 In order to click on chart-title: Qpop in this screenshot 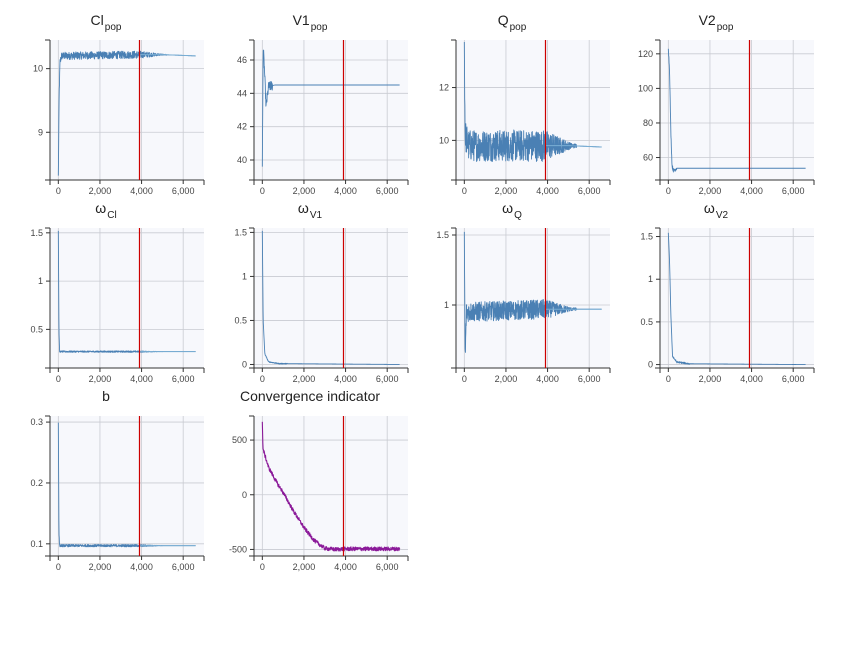, I will do `click(512, 22)`.